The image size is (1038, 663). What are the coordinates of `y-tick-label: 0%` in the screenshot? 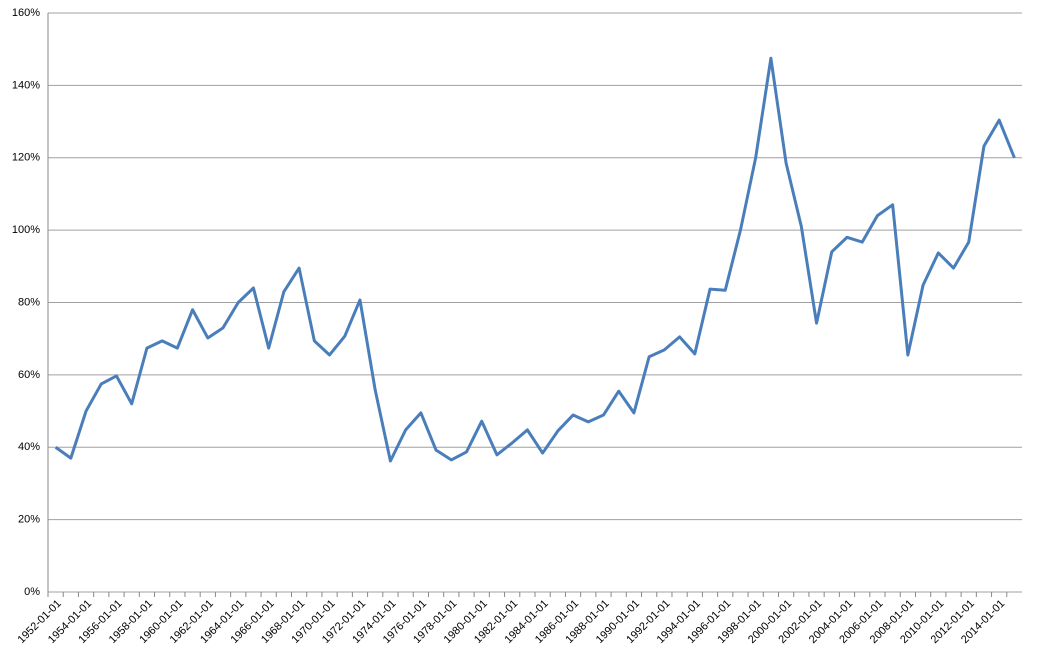 It's located at (32, 592).